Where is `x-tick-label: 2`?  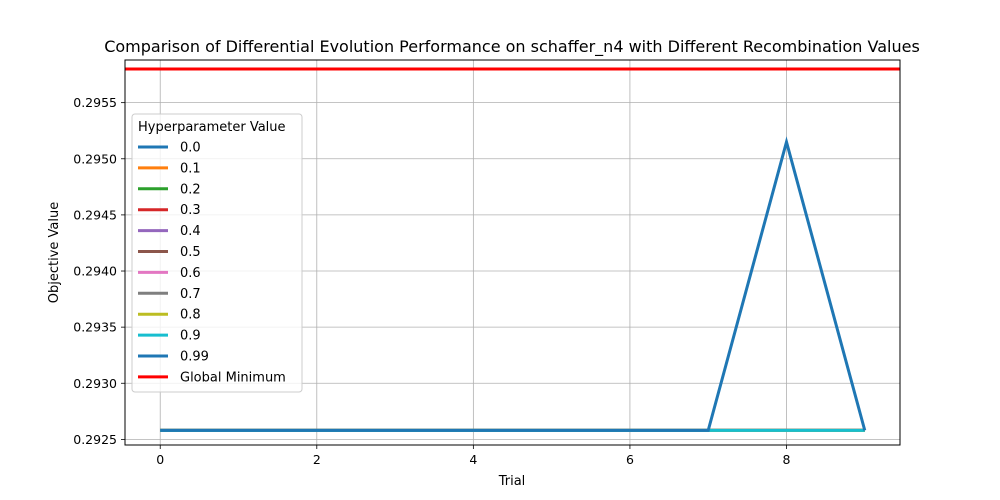 x-tick-label: 2 is located at coordinates (317, 459).